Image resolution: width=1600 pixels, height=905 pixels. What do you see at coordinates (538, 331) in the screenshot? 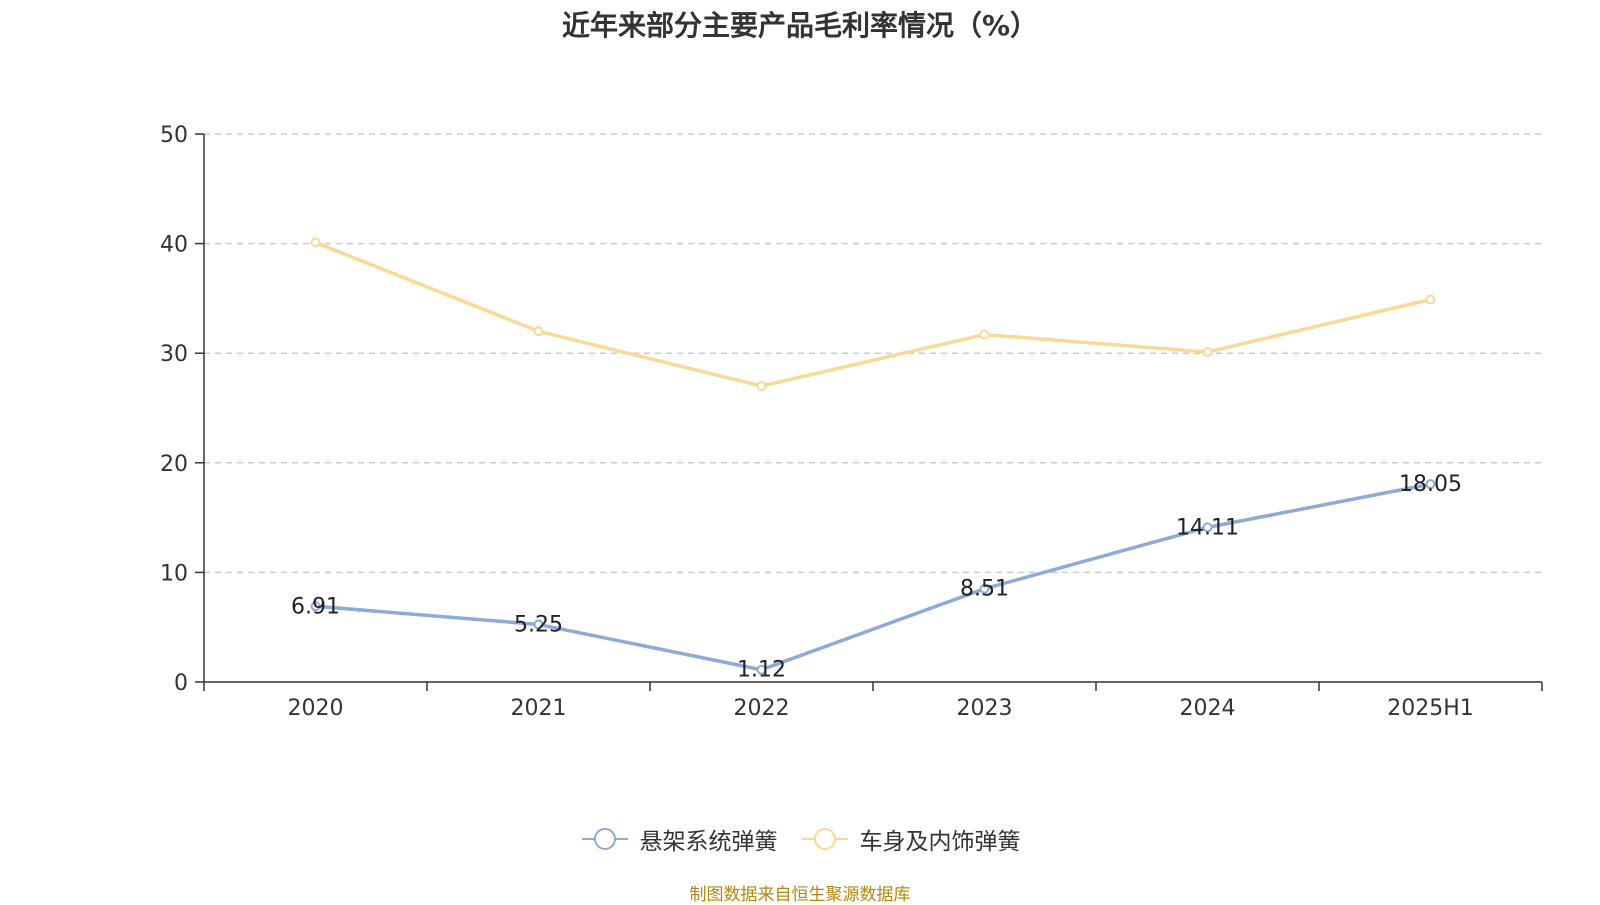
I see `series-2-point-2021` at bounding box center [538, 331].